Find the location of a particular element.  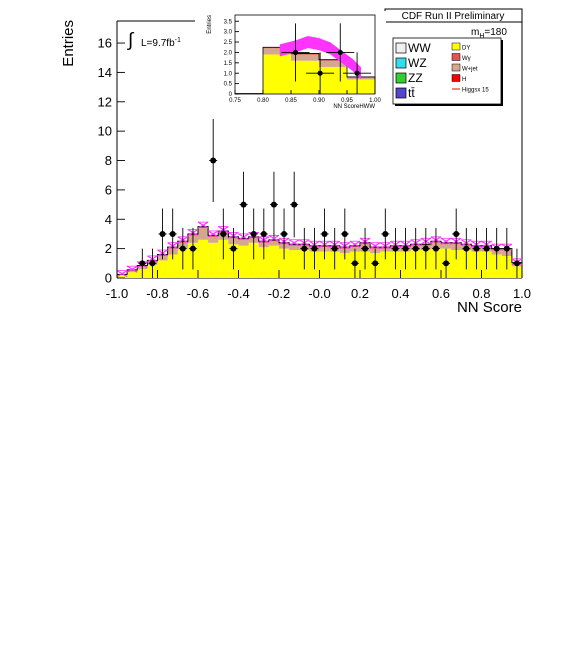

main-y-tick-label-2: 4 is located at coordinates (108, 219).